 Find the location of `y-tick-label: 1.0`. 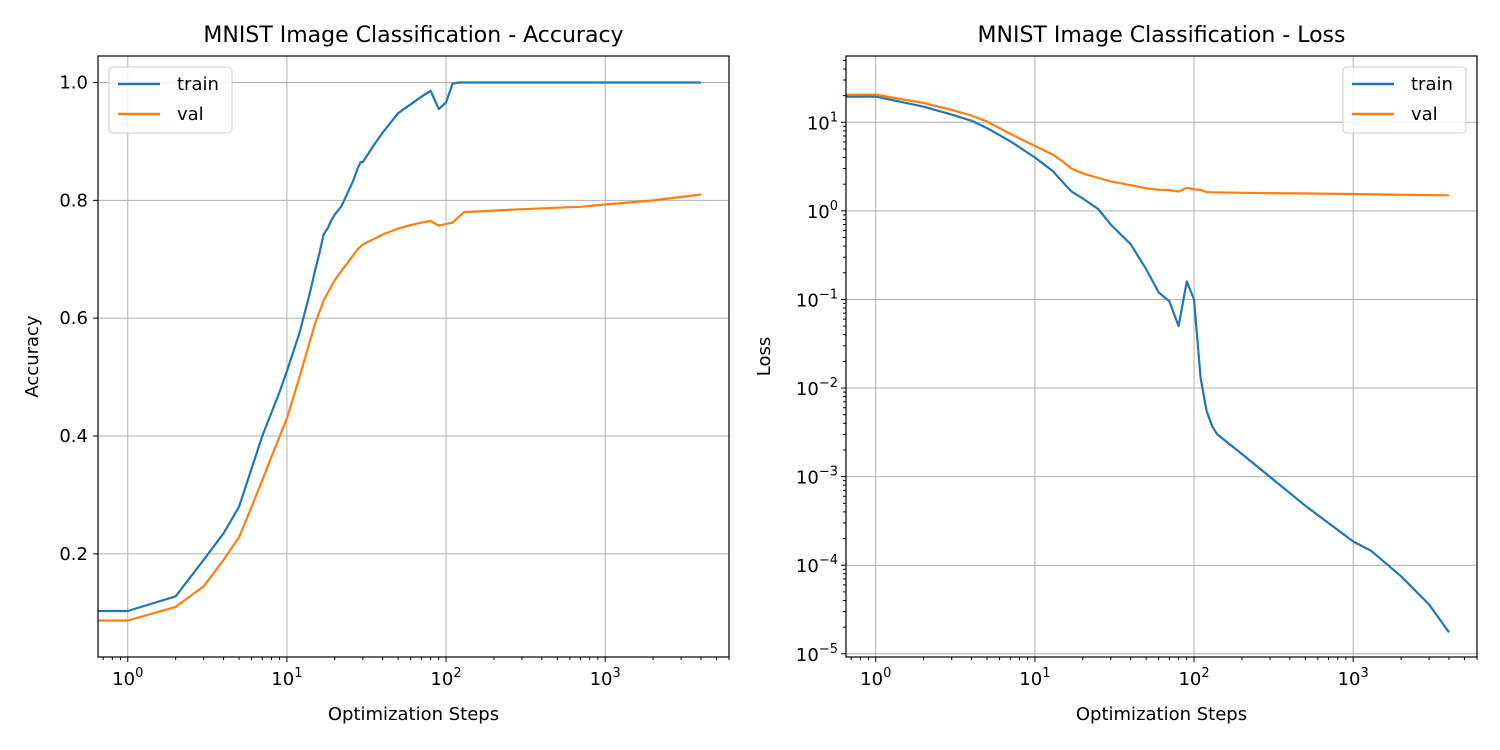

y-tick-label: 1.0 is located at coordinates (73, 83).